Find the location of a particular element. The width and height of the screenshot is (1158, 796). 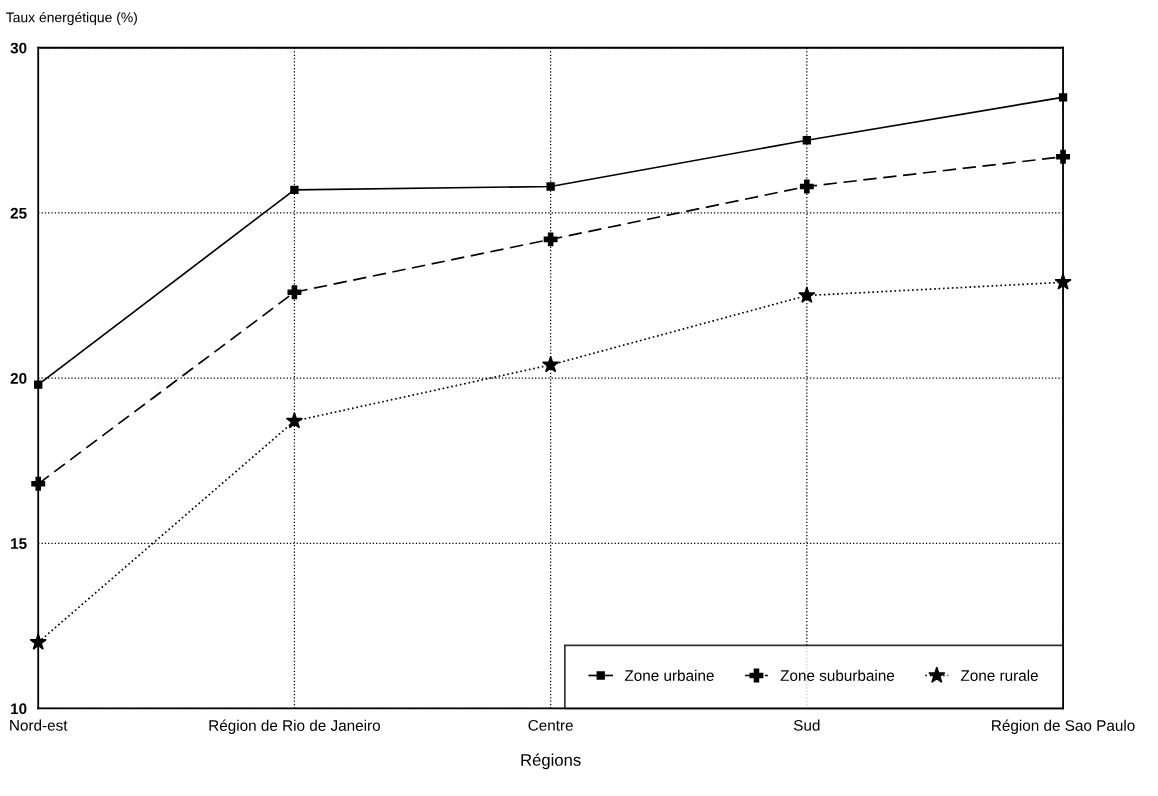

y-tick-label: 30 is located at coordinates (18, 48).